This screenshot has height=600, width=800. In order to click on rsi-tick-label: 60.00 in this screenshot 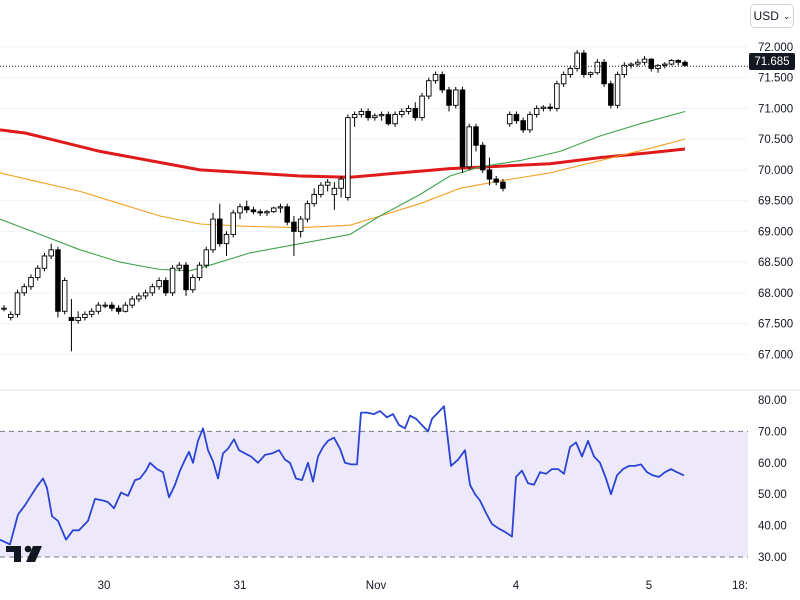, I will do `click(772, 464)`.